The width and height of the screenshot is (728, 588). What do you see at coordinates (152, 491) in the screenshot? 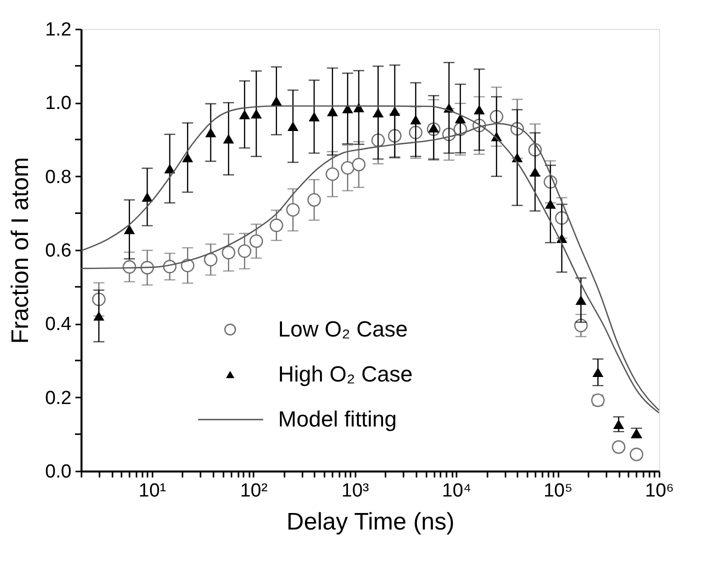
I see `x-tick-label: 10¹` at bounding box center [152, 491].